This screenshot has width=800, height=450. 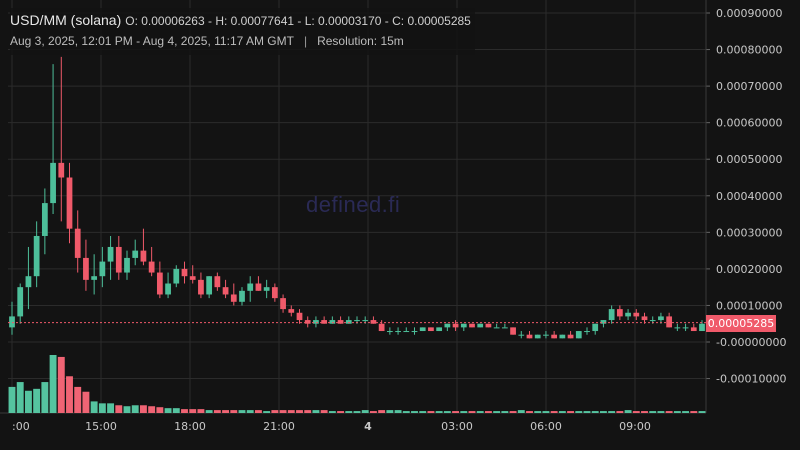 I want to click on x-tick-label: :00, so click(x=21, y=426).